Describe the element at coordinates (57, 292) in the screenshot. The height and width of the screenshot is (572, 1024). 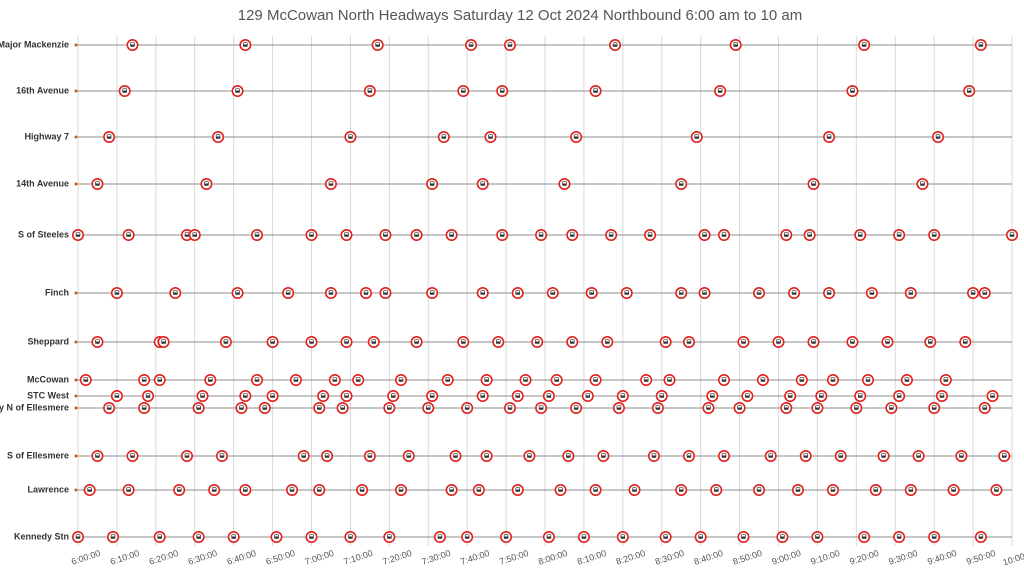
I see `station-label: Finch` at that location.